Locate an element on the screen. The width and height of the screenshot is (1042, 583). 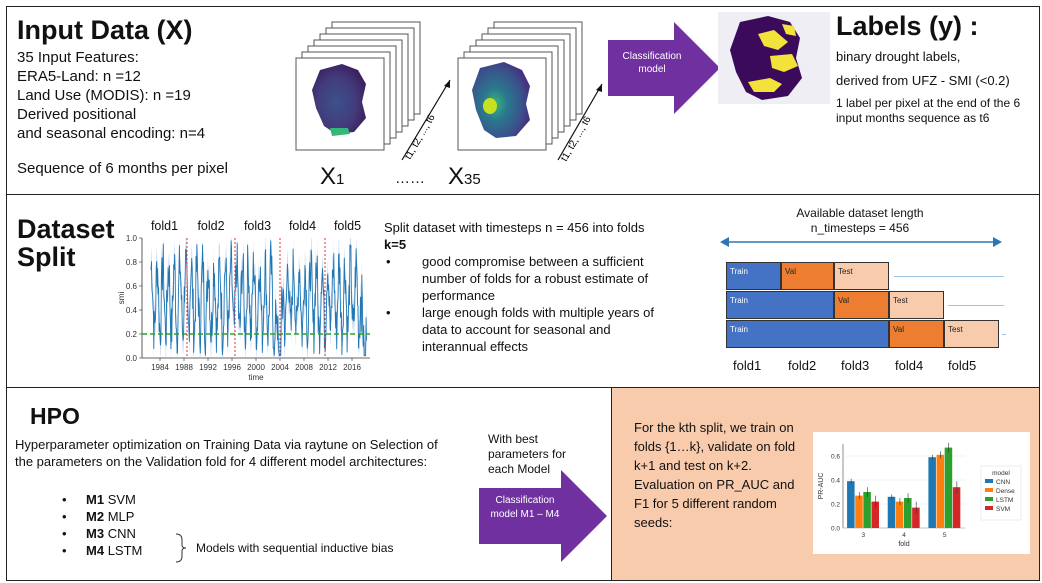
bar-legend-label: SVM is located at coordinates (1003, 509).